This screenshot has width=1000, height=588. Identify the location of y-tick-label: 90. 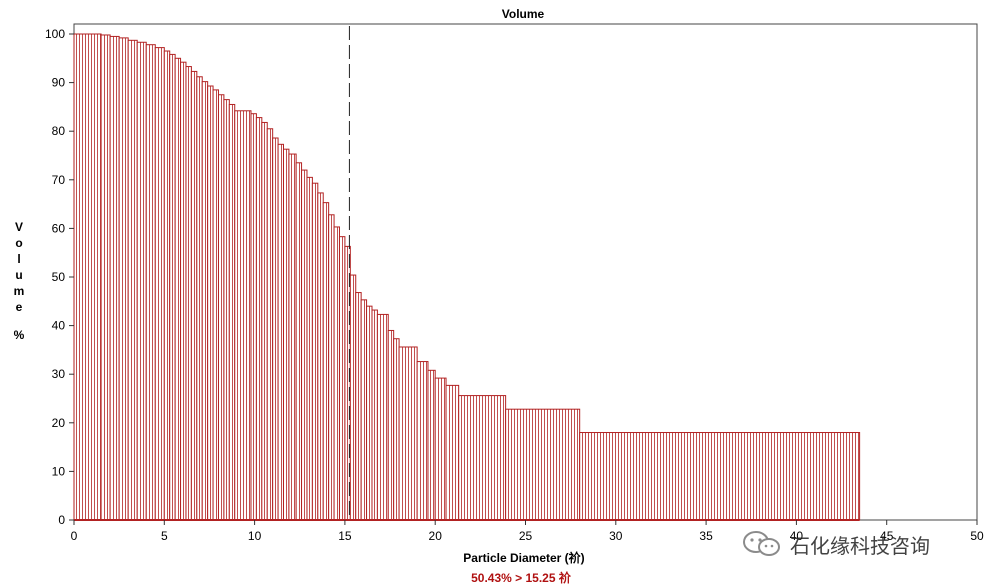
(59, 83).